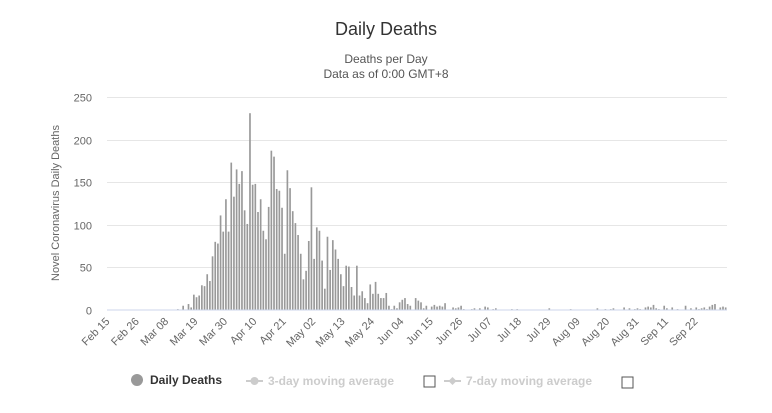 The image size is (772, 413). Describe the element at coordinates (518, 381) in the screenshot. I see `legend-item-7-day-moving-average: 7-day moving average` at that location.